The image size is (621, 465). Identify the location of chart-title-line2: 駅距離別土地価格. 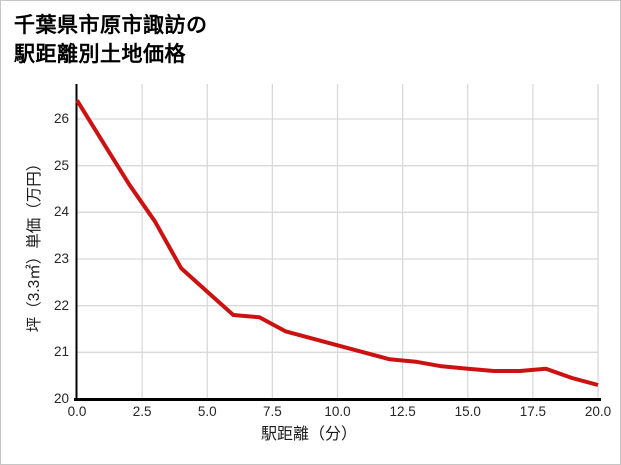
(100, 54).